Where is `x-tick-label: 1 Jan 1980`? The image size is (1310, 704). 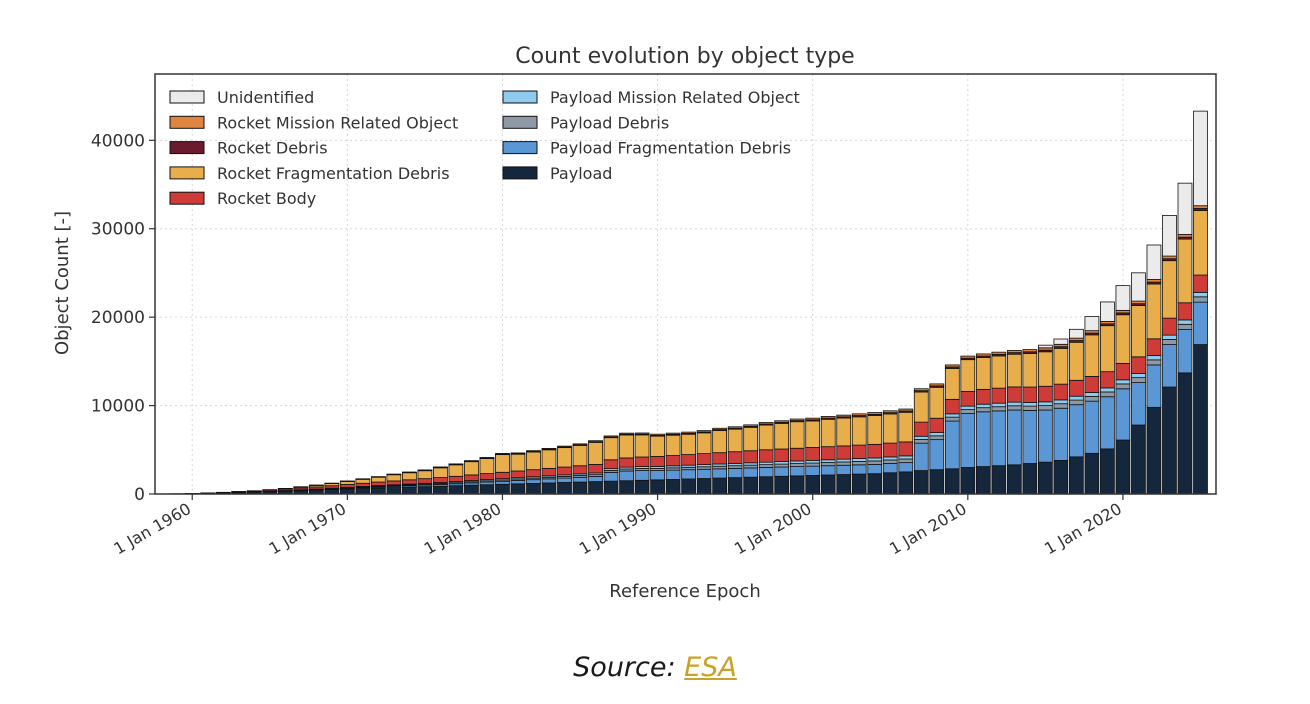 x-tick-label: 1 Jan 1980 is located at coordinates (463, 528).